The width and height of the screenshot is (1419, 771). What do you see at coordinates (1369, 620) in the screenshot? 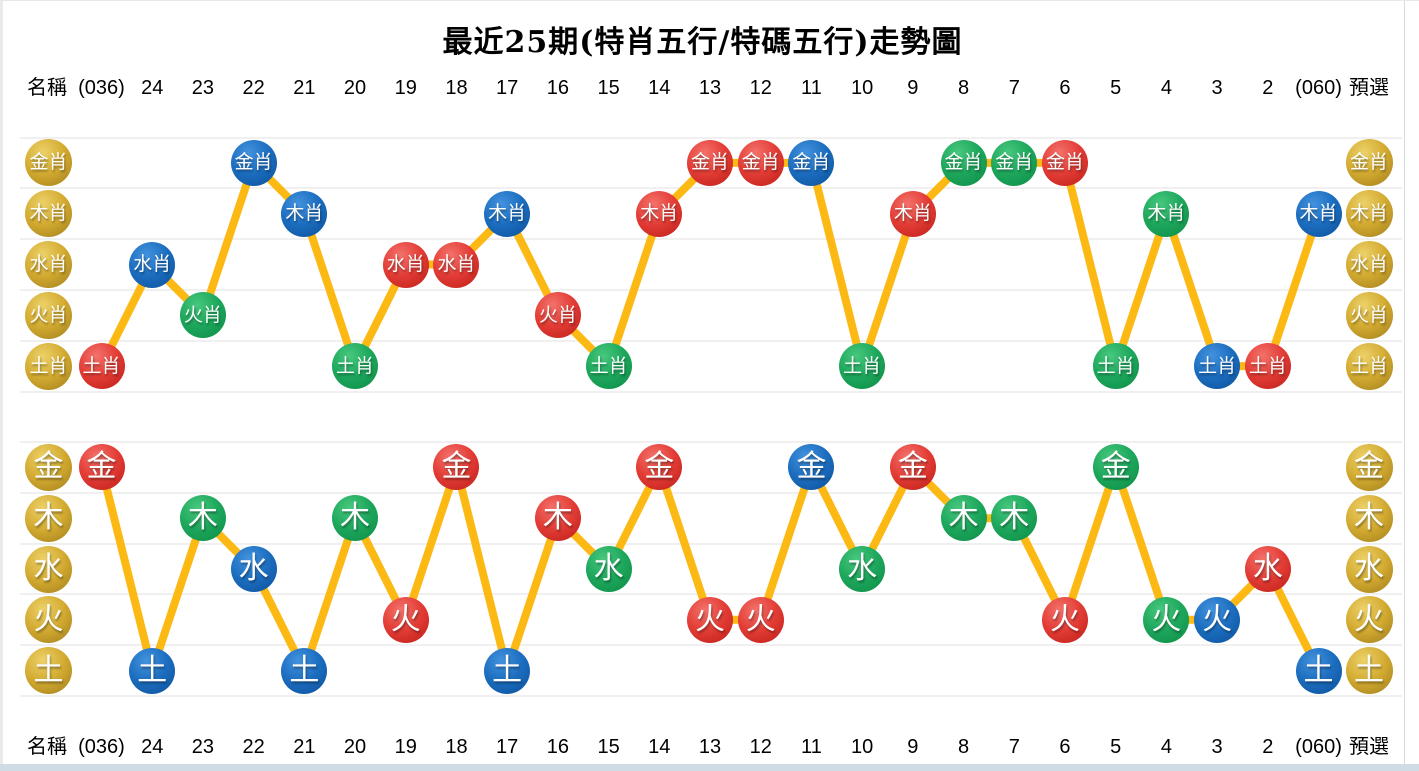
I see `row-label-right: 火` at bounding box center [1369, 620].